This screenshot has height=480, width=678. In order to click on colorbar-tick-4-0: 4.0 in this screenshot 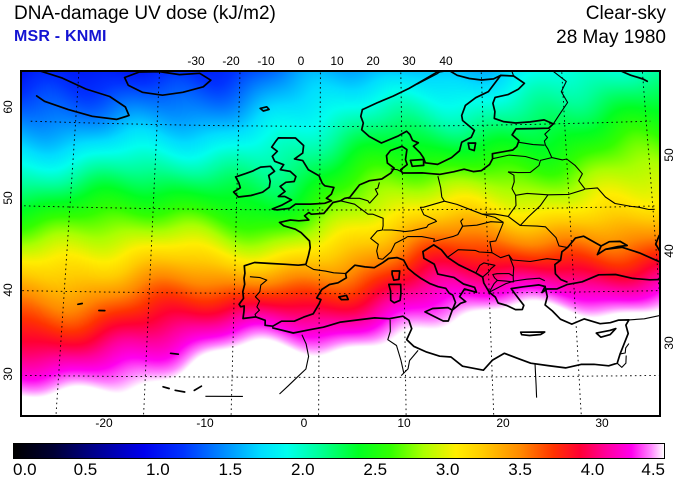, I will do `click(592, 469)`.